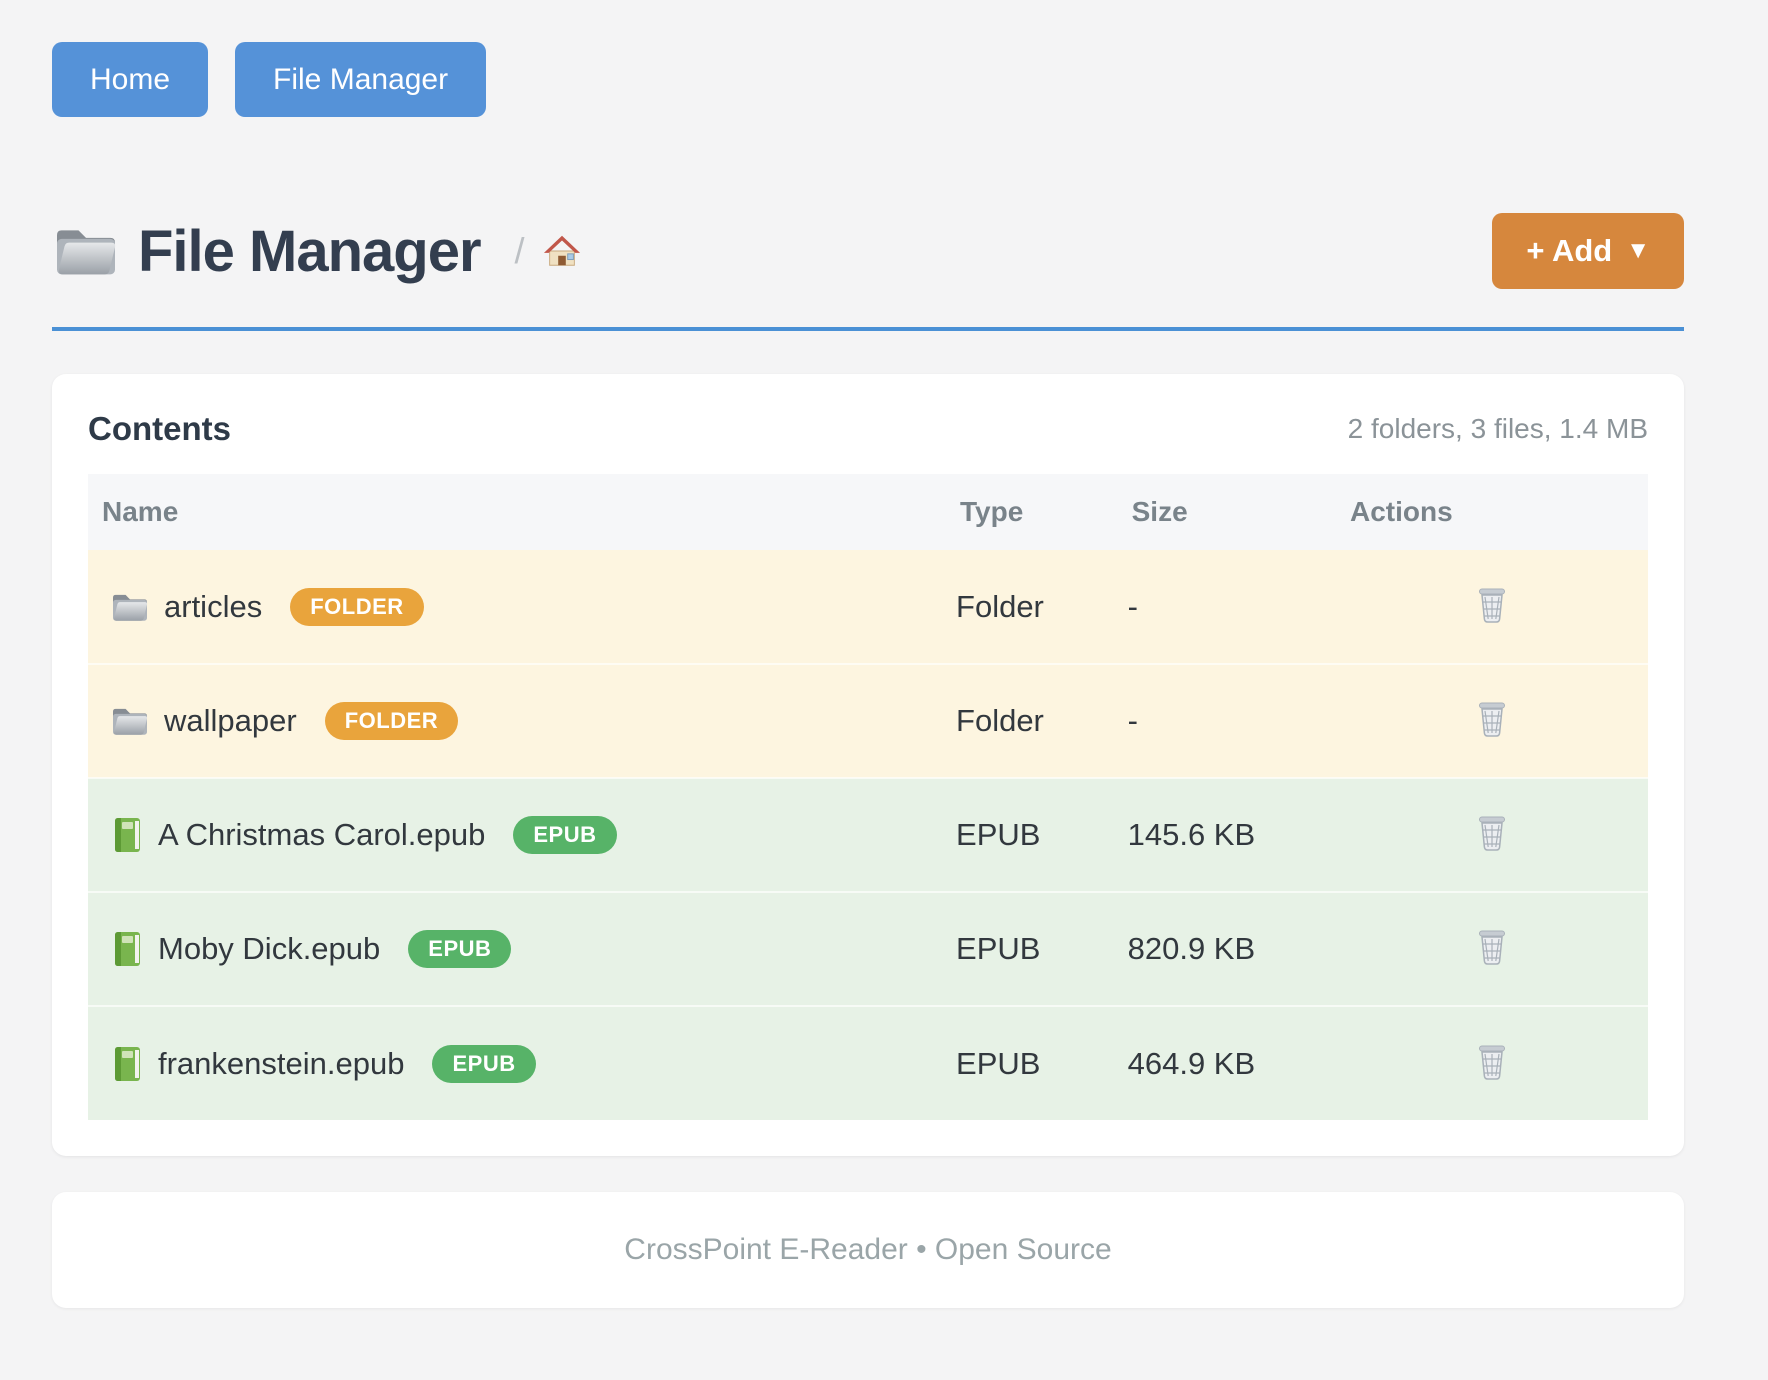 This screenshot has width=1768, height=1380. Describe the element at coordinates (1226, 834) in the screenshot. I see `size-cell: 145.6 KB` at that location.